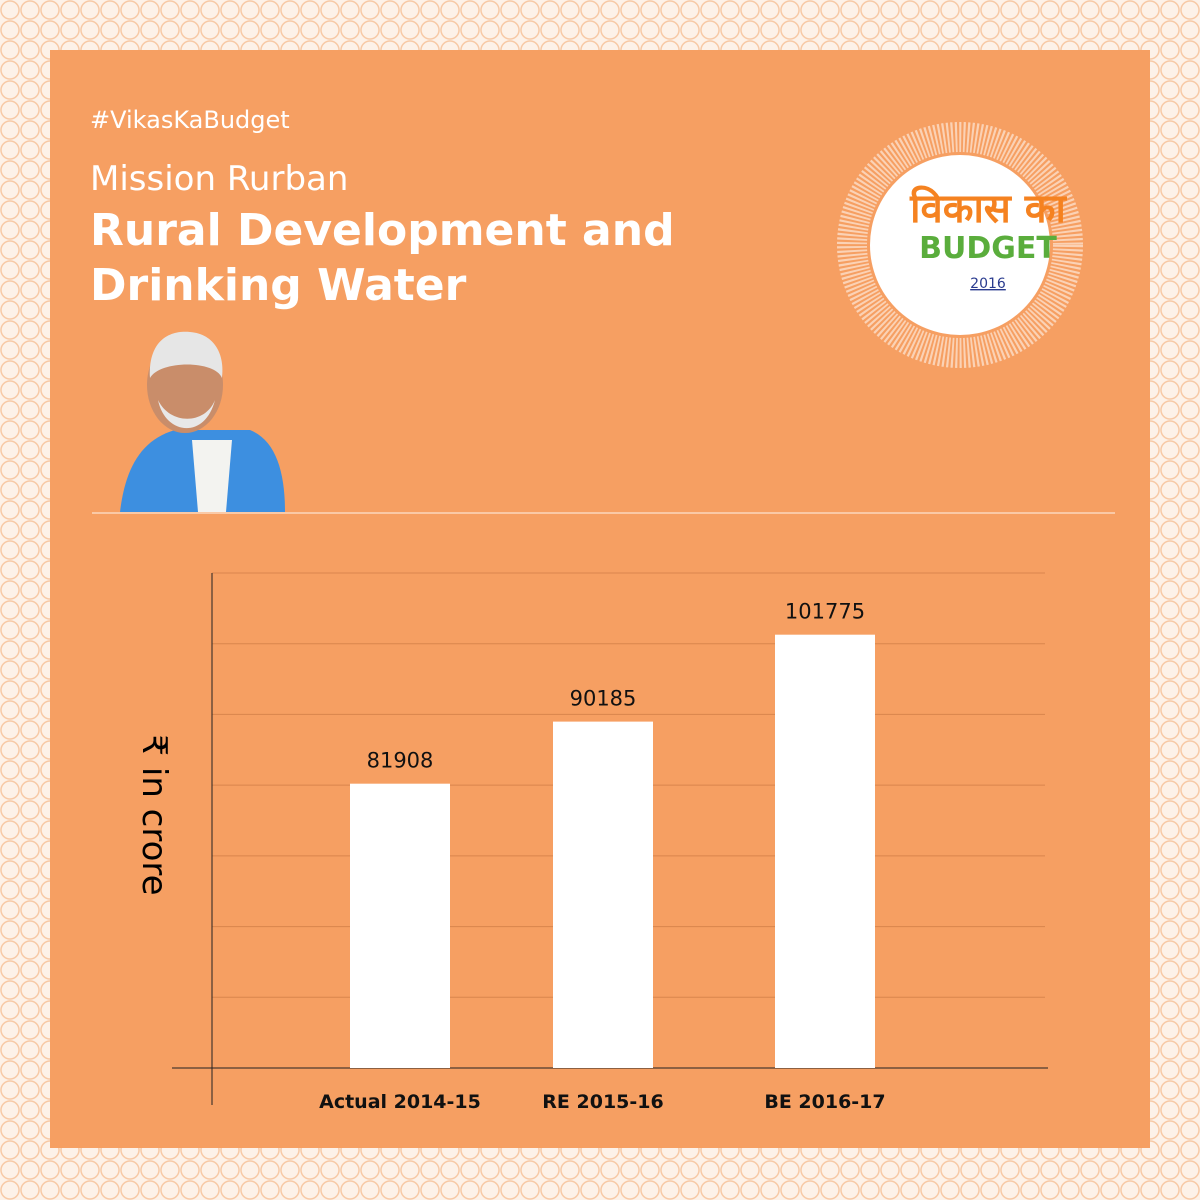  Describe the element at coordinates (278, 285) in the screenshot. I see `title-line: Drinking Water` at that location.